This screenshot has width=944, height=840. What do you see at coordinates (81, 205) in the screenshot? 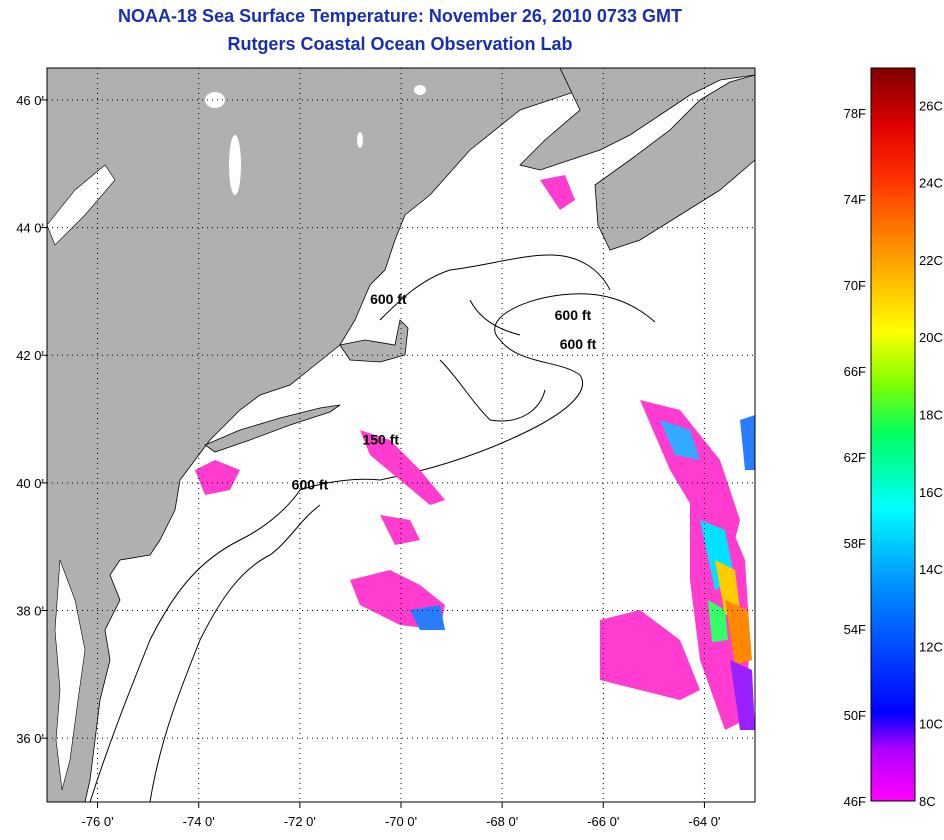
I see `lake-ontario` at bounding box center [81, 205].